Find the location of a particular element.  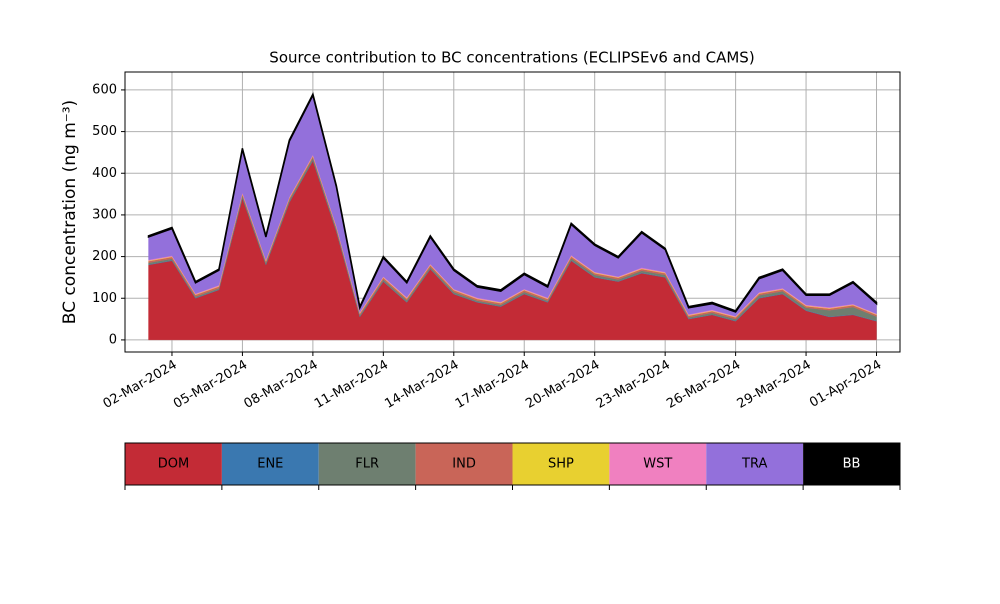

y-tick-label: 200 is located at coordinates (104, 256).